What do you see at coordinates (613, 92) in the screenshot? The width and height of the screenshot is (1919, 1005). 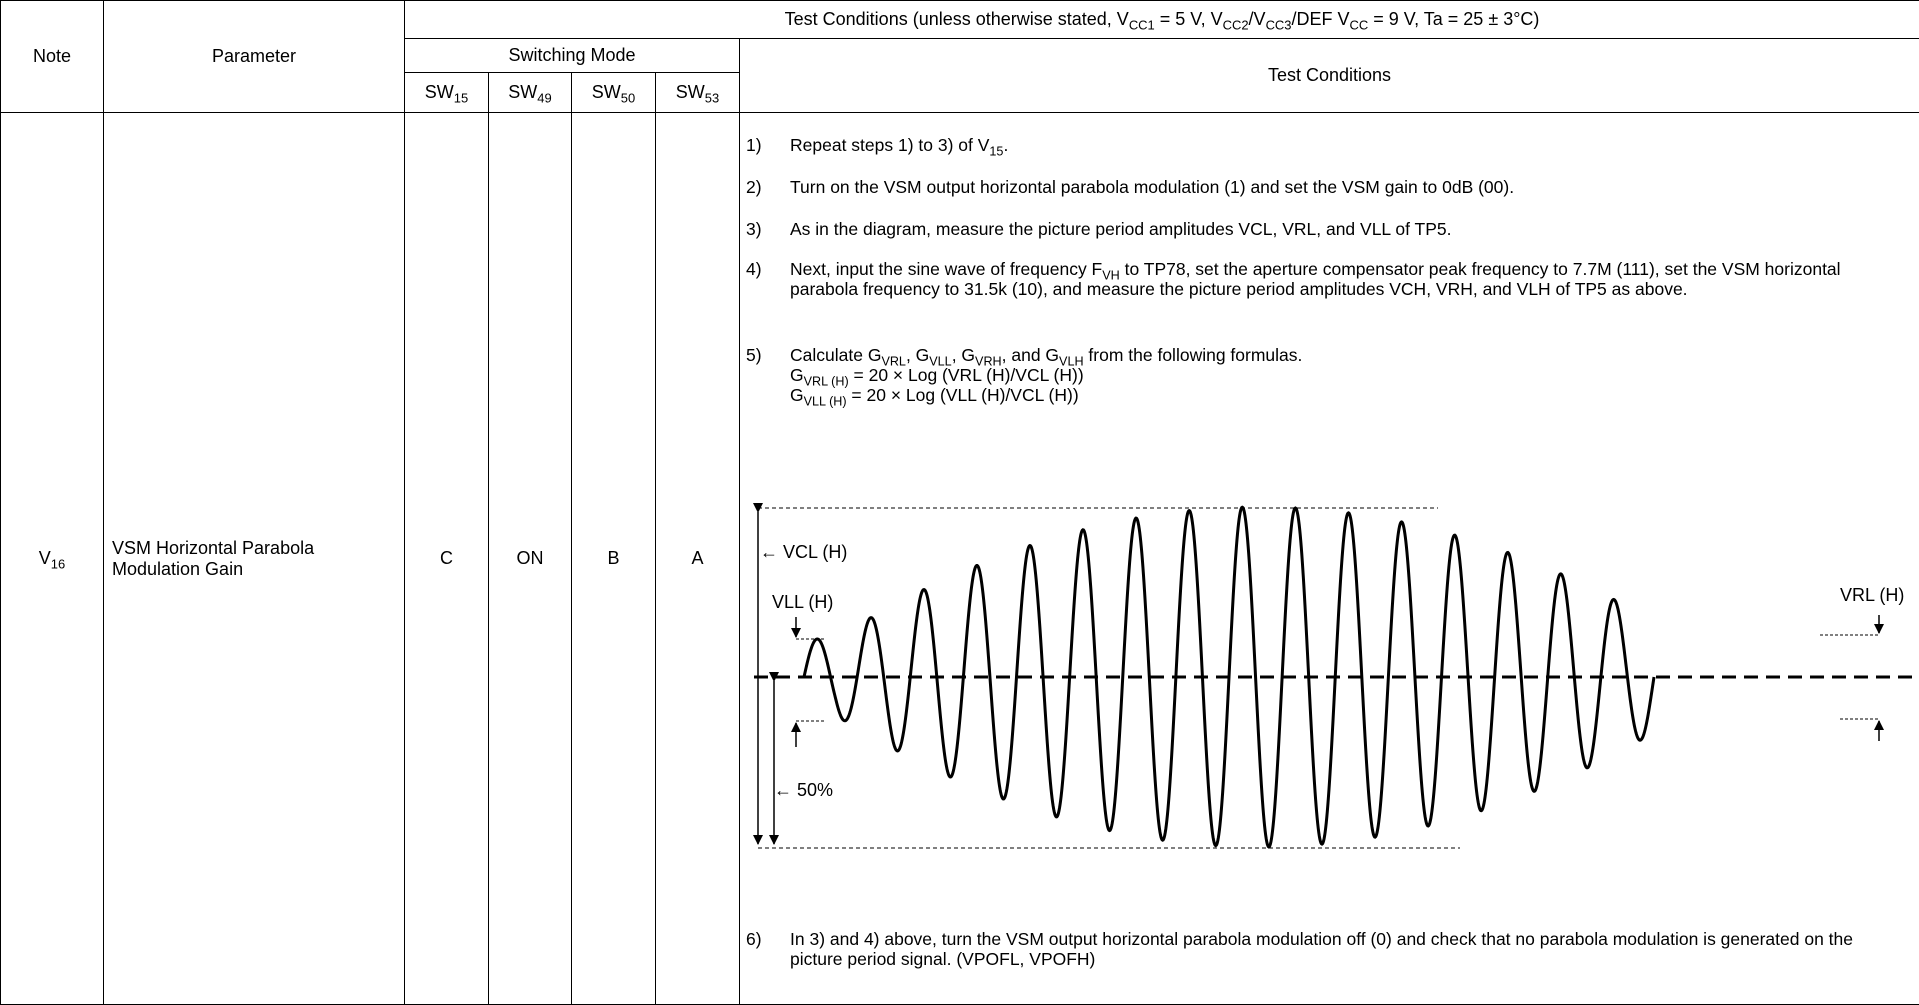 I see `header-sw50: SW50` at bounding box center [613, 92].